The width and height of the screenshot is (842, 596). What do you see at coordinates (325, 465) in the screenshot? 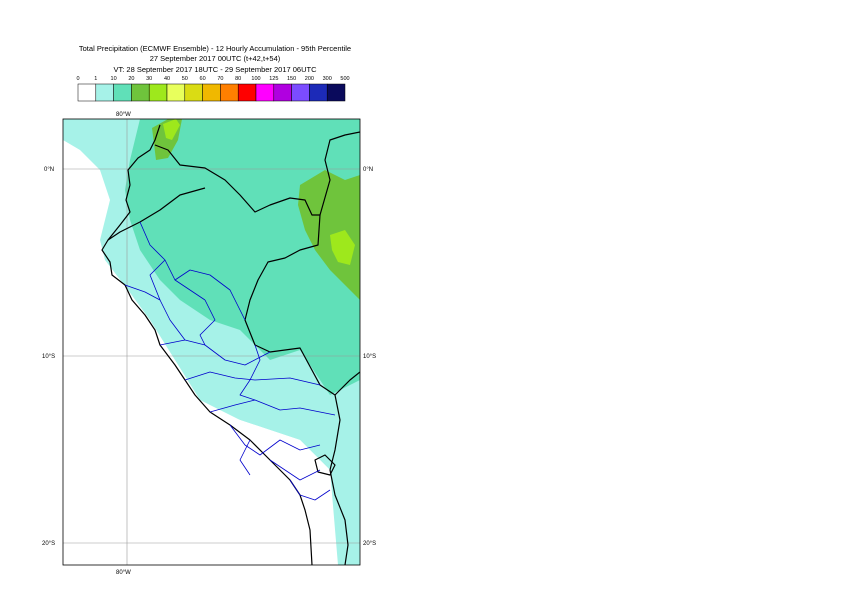
I see `lake-titicaca` at bounding box center [325, 465].